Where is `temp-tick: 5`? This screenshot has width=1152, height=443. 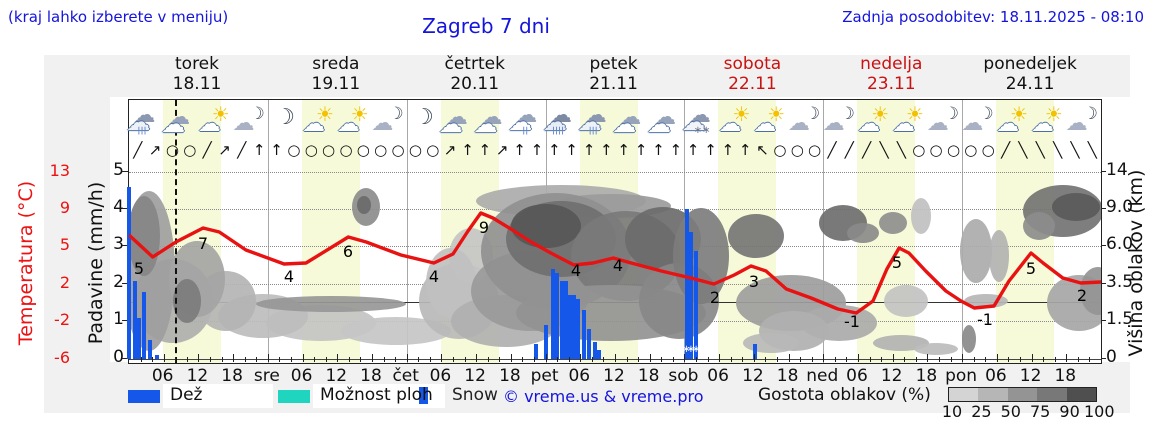
temp-tick: 5 is located at coordinates (64, 244).